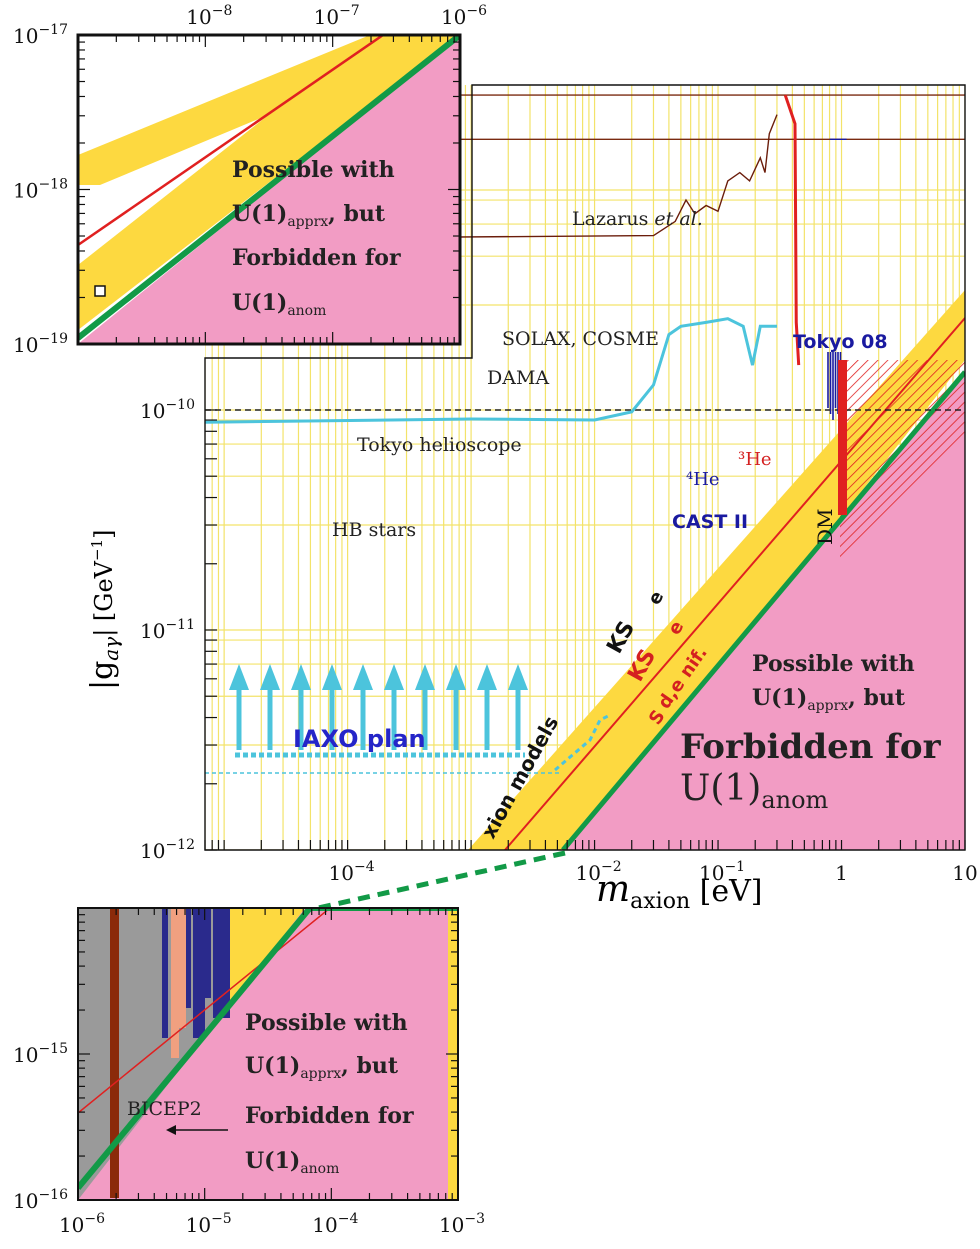 This screenshot has height=1249, width=980. Describe the element at coordinates (326, 1023) in the screenshot. I see `bl-region-line-1: Possible with` at that location.